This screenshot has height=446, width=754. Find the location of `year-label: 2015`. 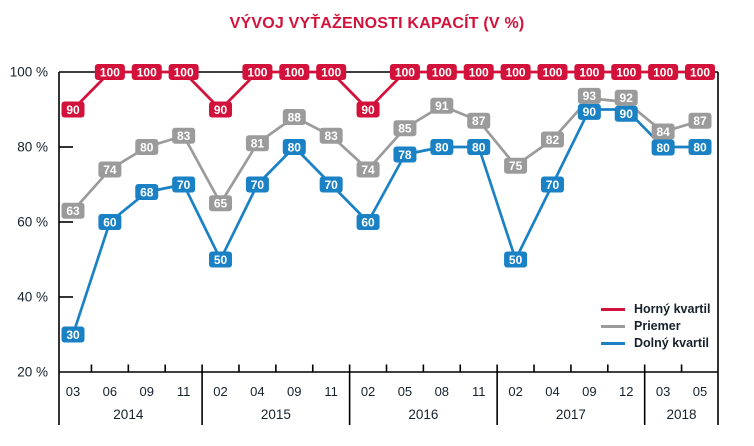

year-label: 2015 is located at coordinates (276, 414).